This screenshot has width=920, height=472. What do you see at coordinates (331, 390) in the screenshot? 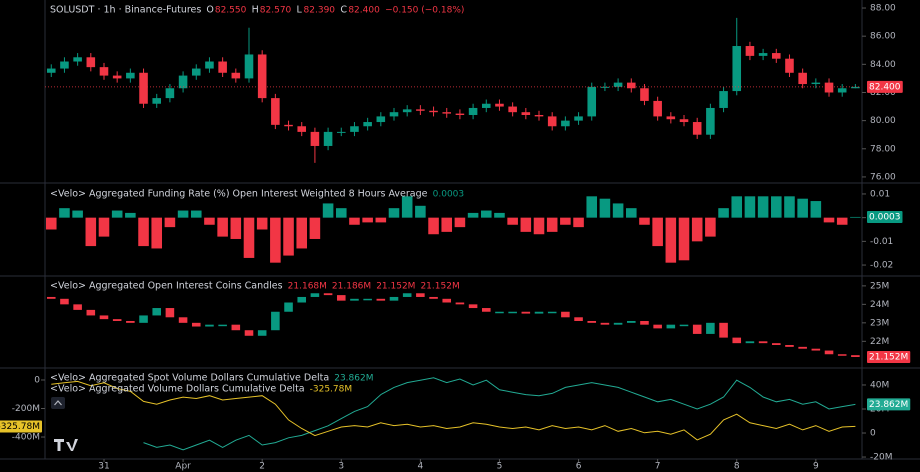
I see `series-value: -325.78M` at bounding box center [331, 390].